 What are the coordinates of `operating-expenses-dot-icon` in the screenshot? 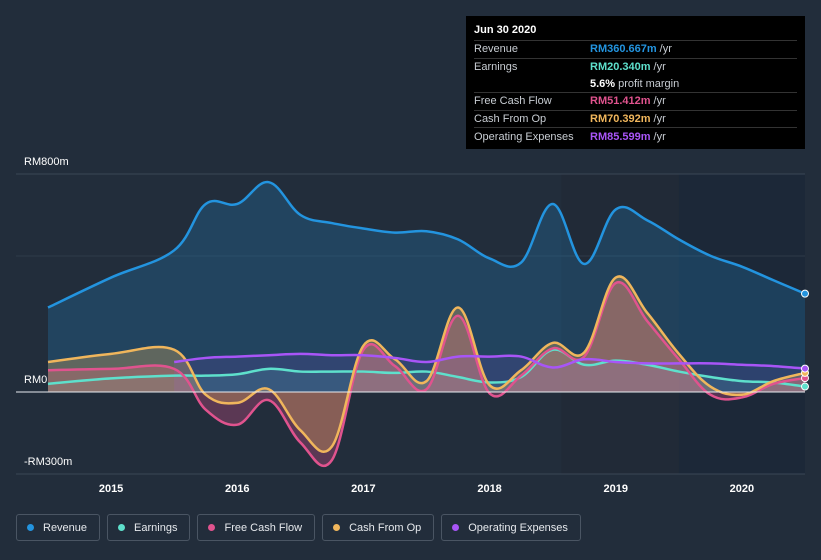 It's located at (456, 527).